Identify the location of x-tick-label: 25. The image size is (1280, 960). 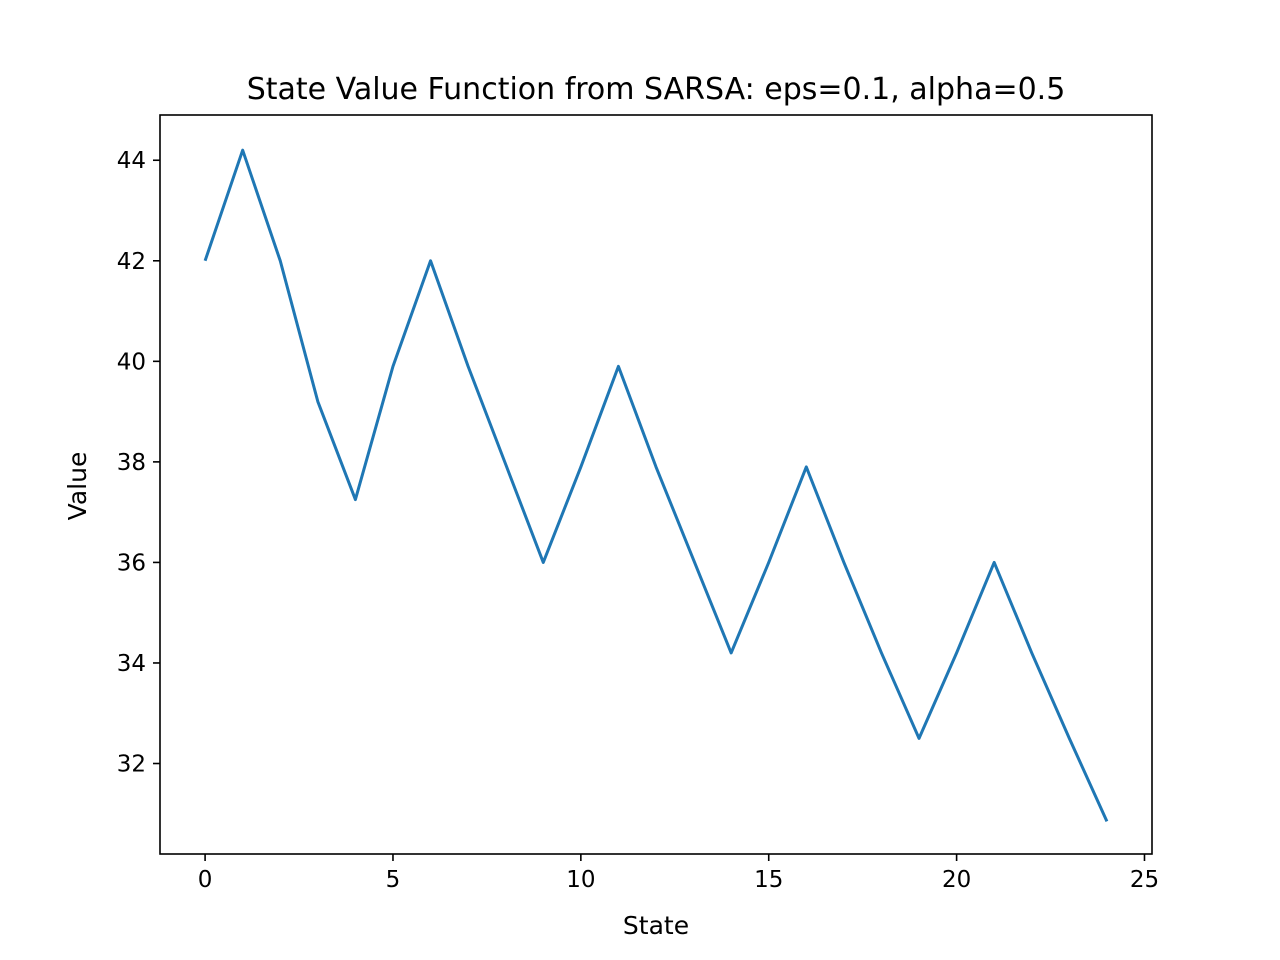
(1144, 880).